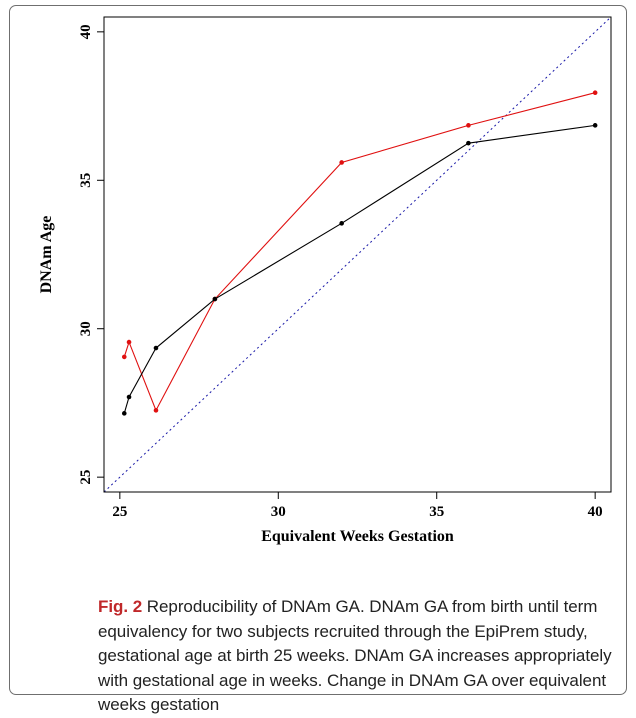 The width and height of the screenshot is (636, 718). Describe the element at coordinates (595, 512) in the screenshot. I see `x-tick-label: 40` at that location.